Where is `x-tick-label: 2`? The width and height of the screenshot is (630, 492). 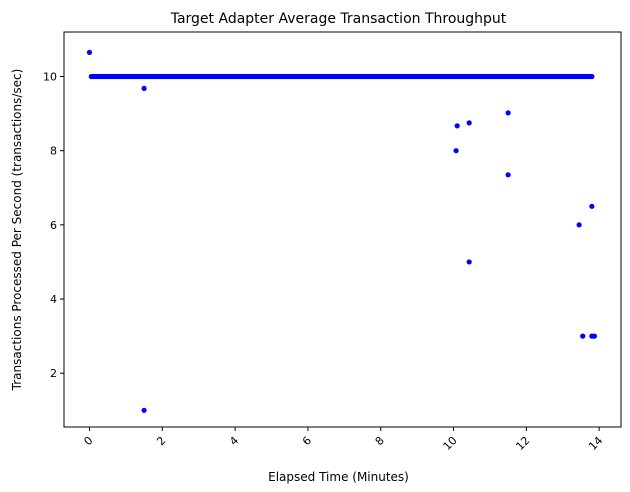 x-tick-label: 2 is located at coordinates (161, 441).